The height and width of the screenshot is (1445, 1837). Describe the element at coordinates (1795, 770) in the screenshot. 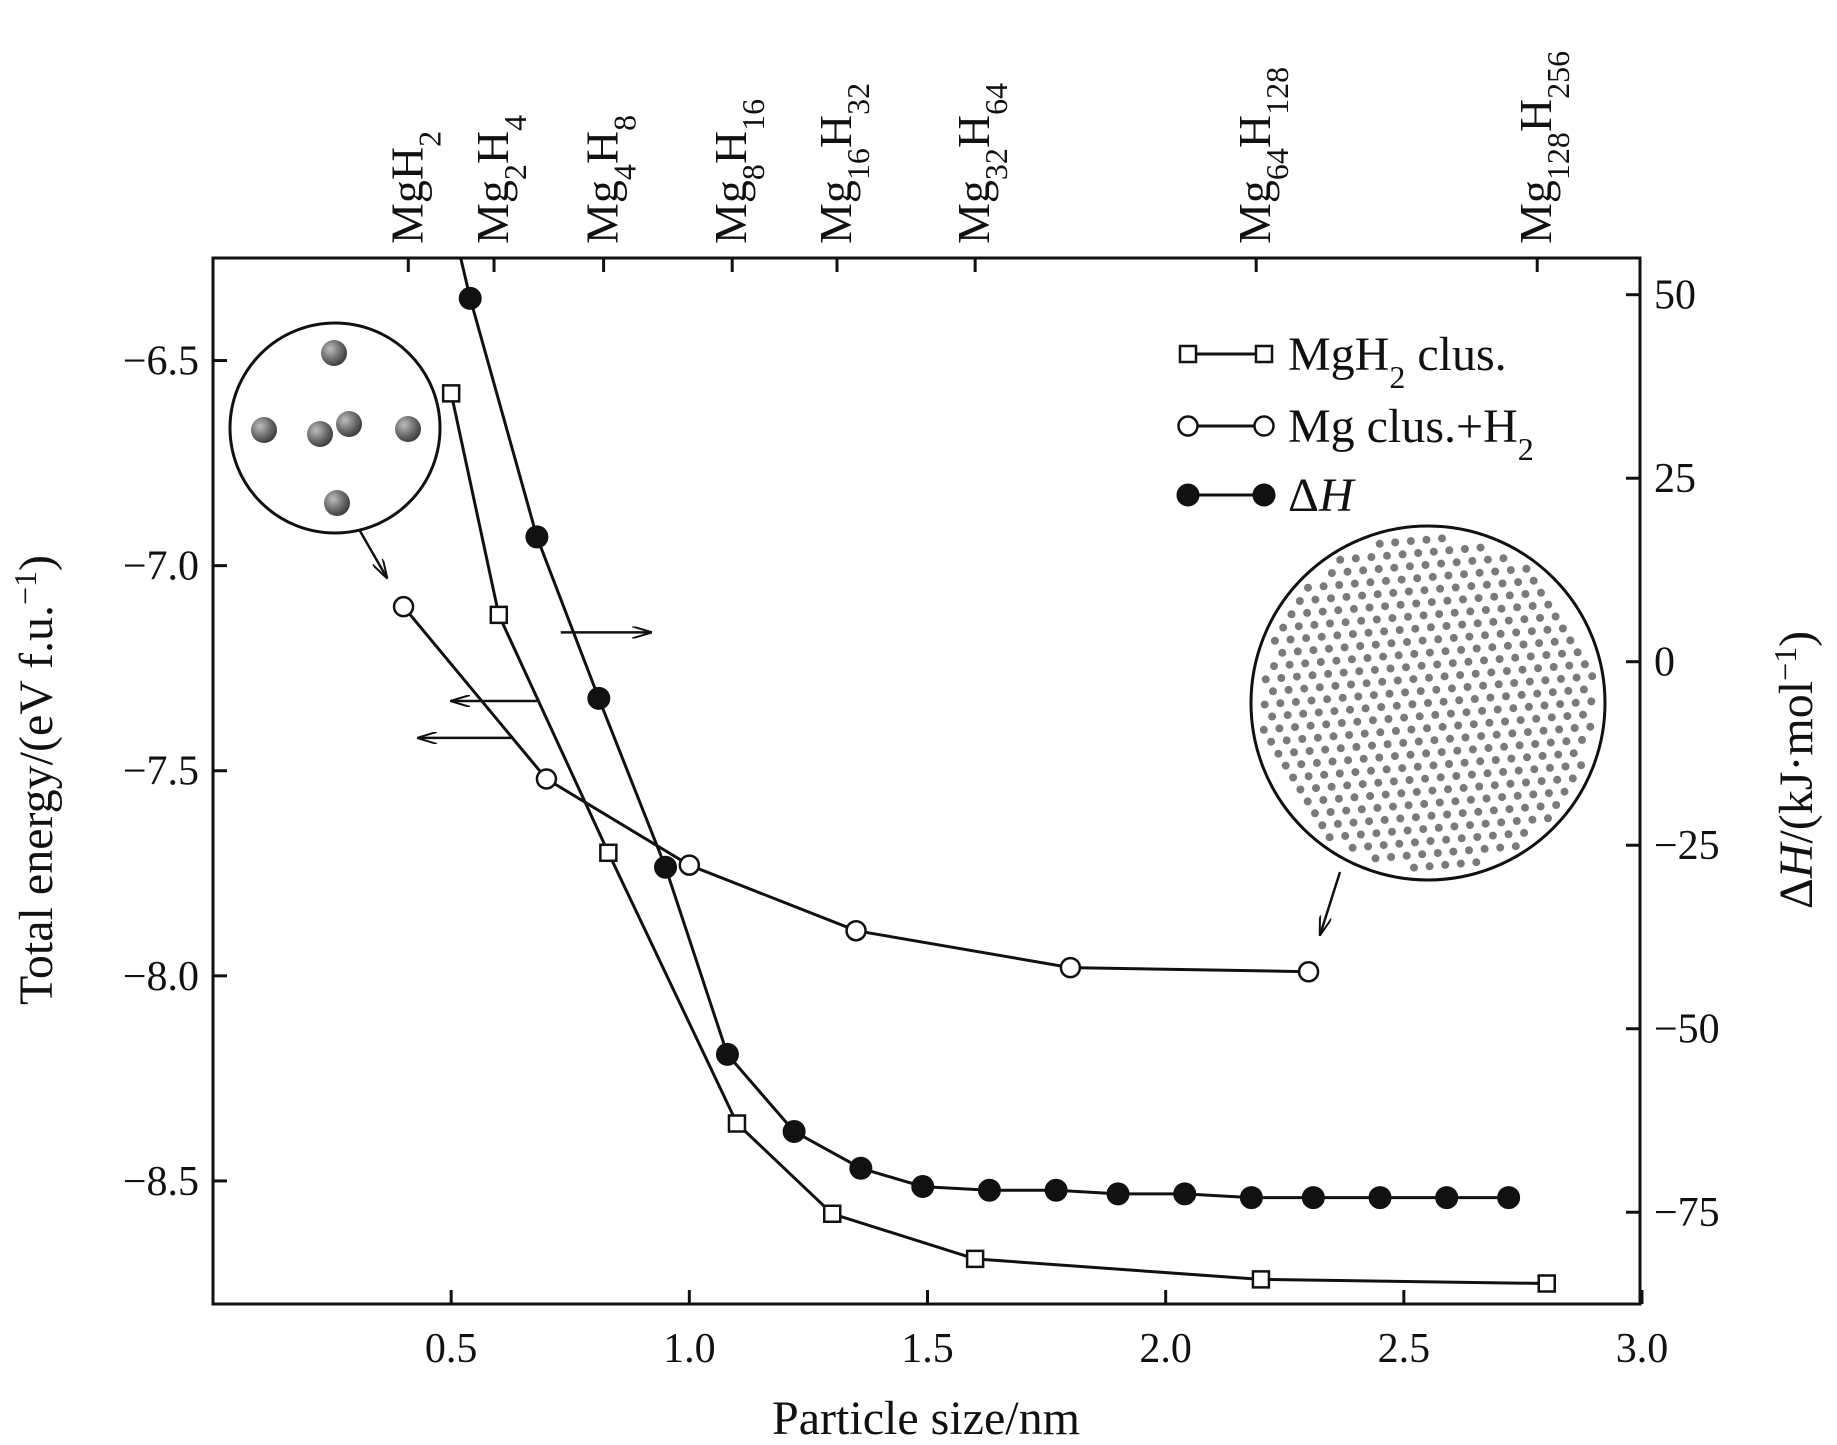

I see `right-y-axis-title: ΔH/(kJ·mol−1)` at that location.